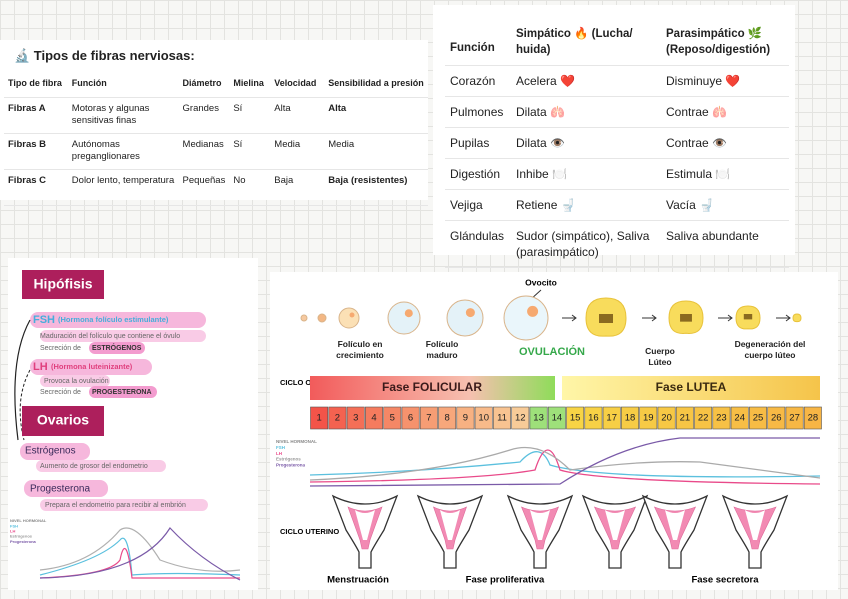 The height and width of the screenshot is (599, 848). What do you see at coordinates (703, 418) in the screenshot?
I see `day-number: 22` at bounding box center [703, 418].